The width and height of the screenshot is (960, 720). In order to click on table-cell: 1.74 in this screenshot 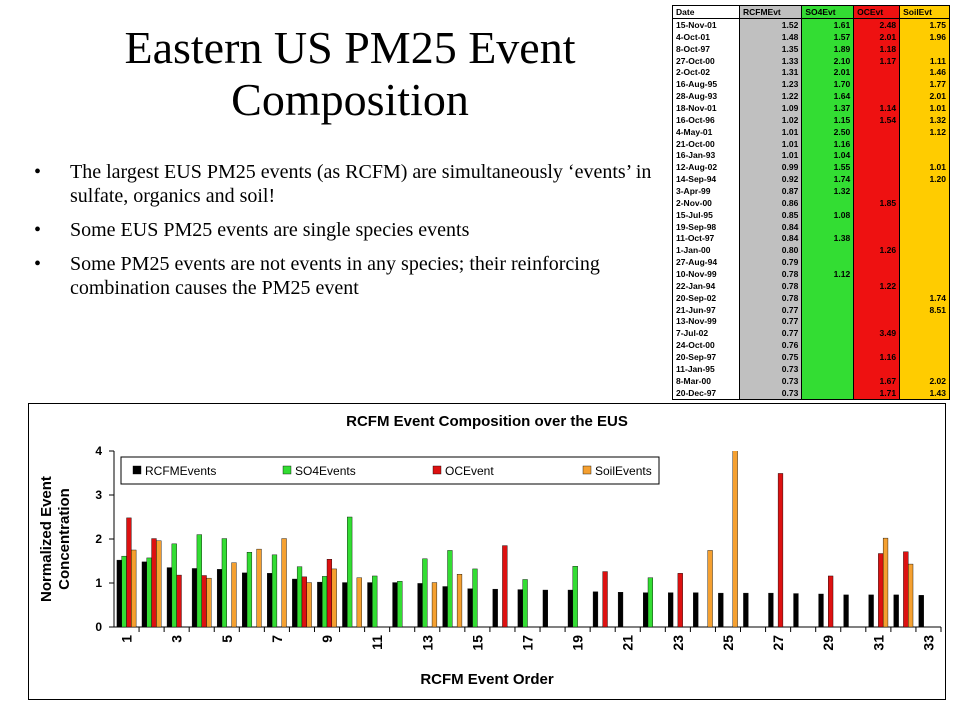, I will do `click(924, 297)`.